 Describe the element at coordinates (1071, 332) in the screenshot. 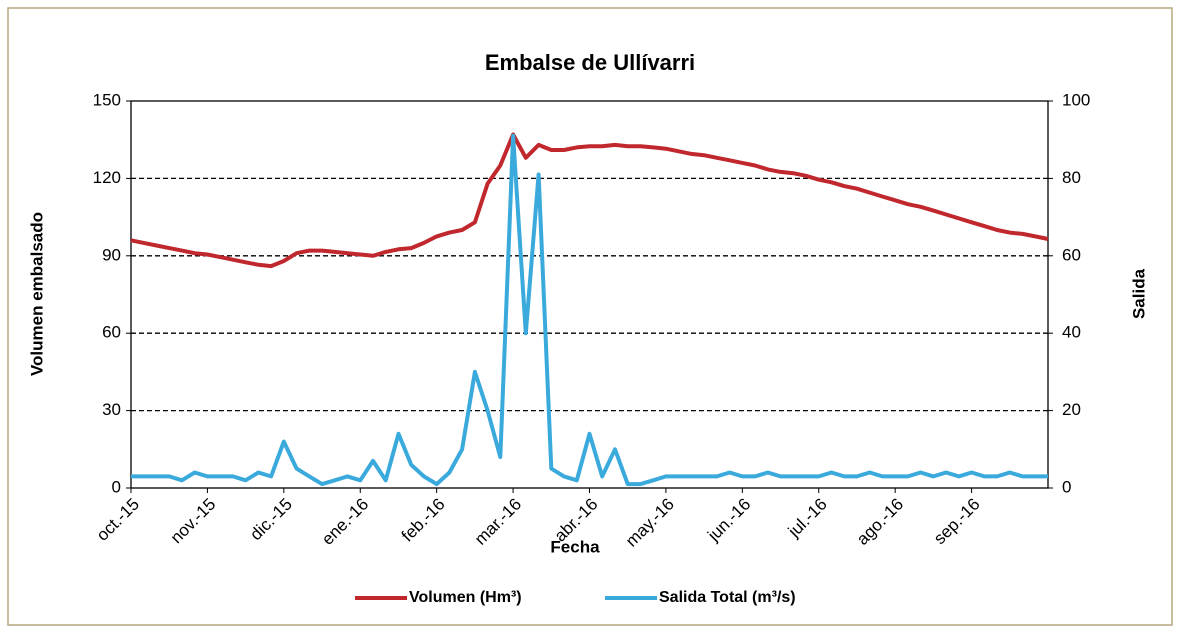

I see `y2-tick-label: 40` at that location.